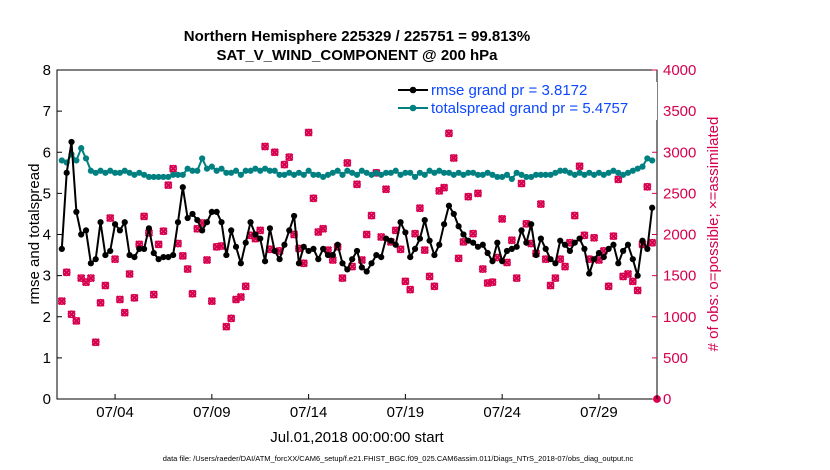  Describe the element at coordinates (47, 111) in the screenshot. I see `y-left-tick-label: 7` at that location.